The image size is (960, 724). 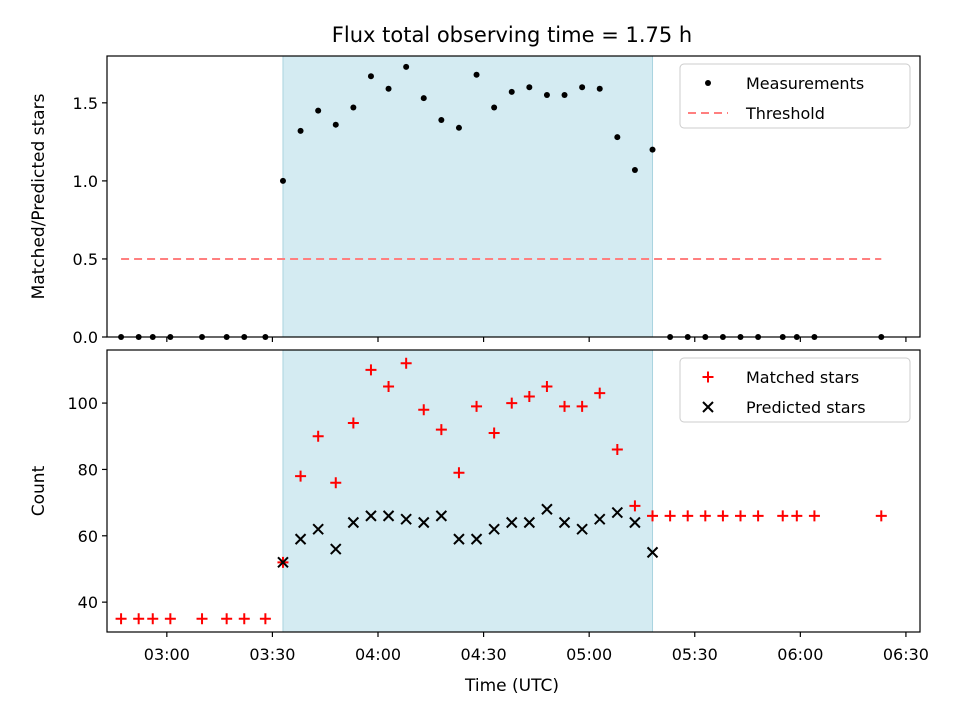 What do you see at coordinates (272, 654) in the screenshot?
I see `x-tick-label: 03:30` at bounding box center [272, 654].